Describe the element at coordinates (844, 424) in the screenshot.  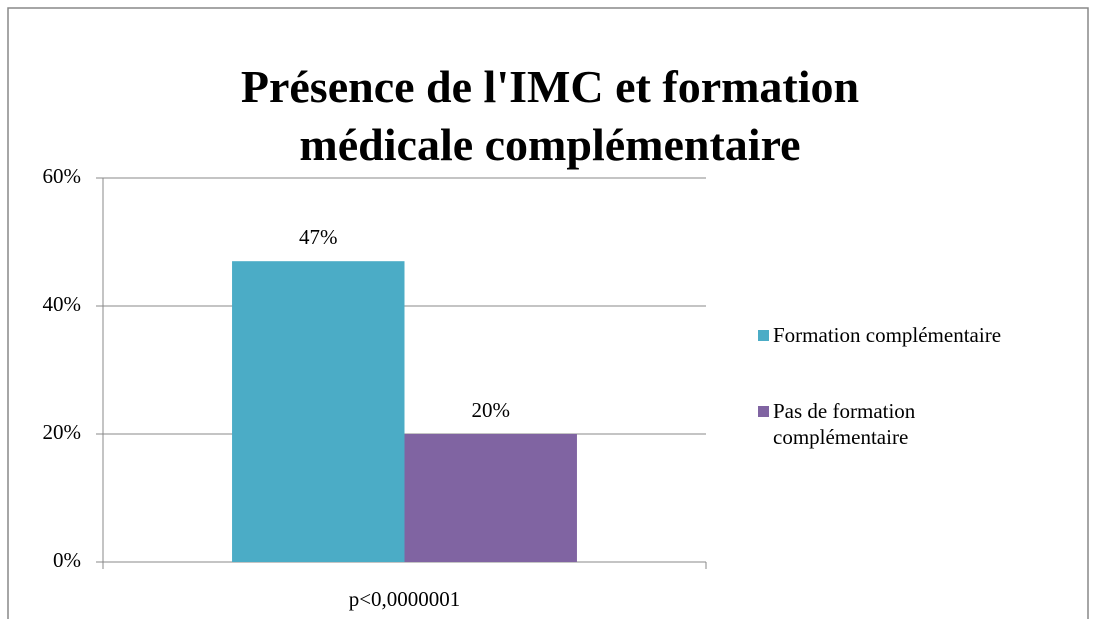
I see `legend-label: Pas de formation complémentaire` at that location.